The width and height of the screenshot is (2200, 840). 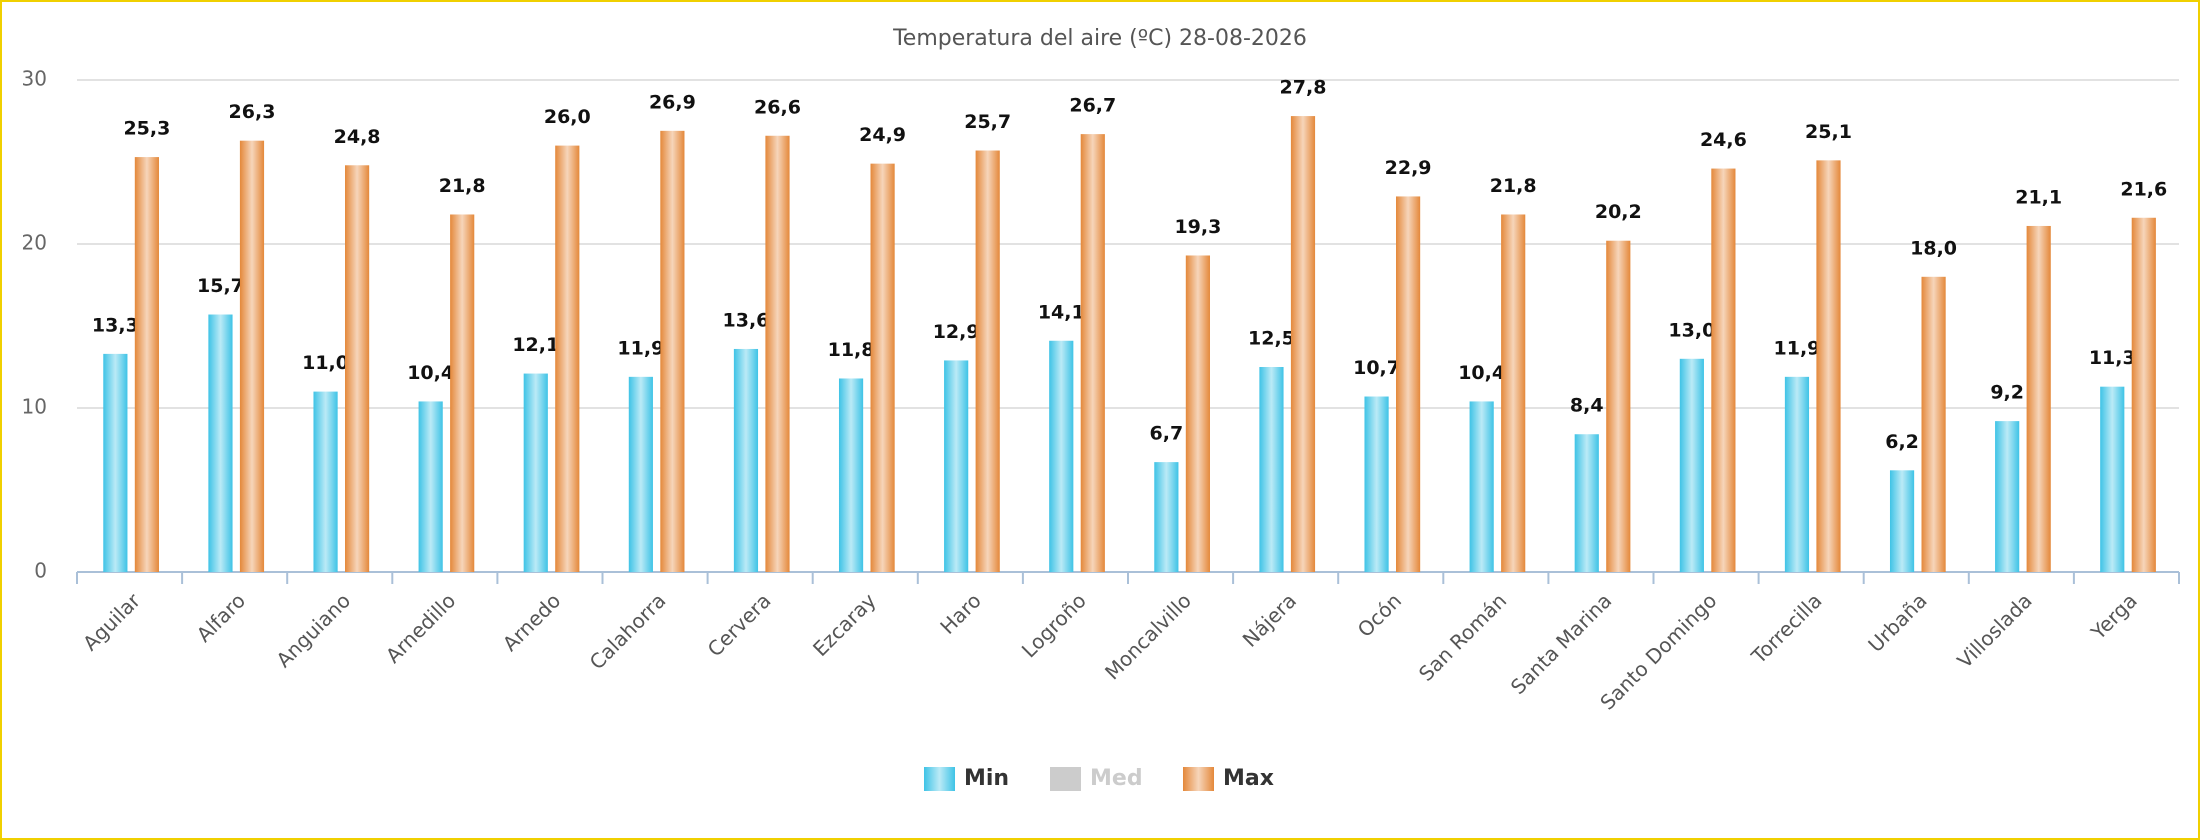 What do you see at coordinates (1271, 339) in the screenshot?
I see `data-label: 12,5` at bounding box center [1271, 339].